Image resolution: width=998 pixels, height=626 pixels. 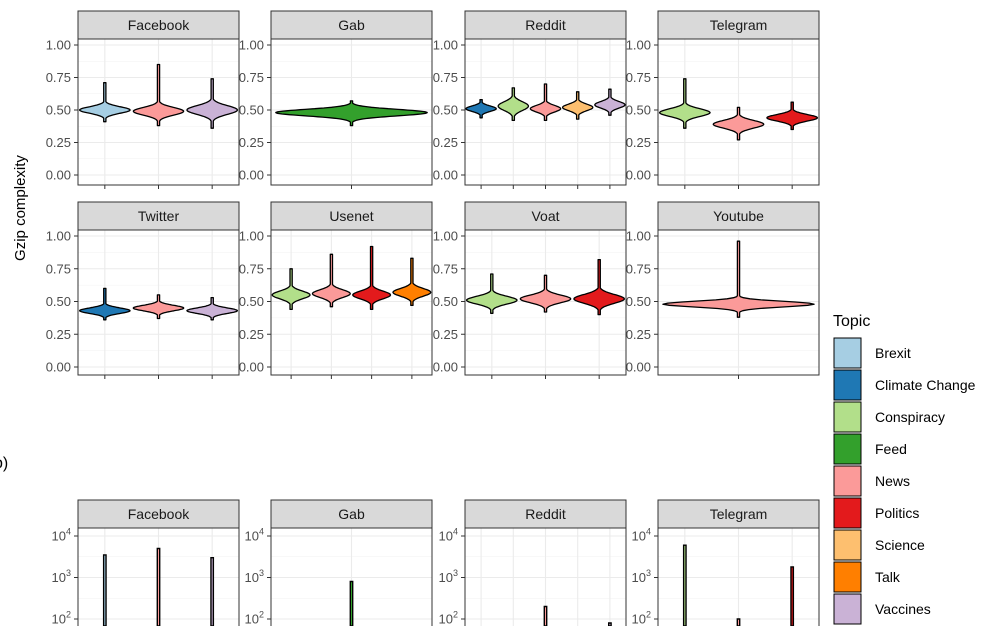 I want to click on legend-label: Climate Change, so click(x=925, y=385).